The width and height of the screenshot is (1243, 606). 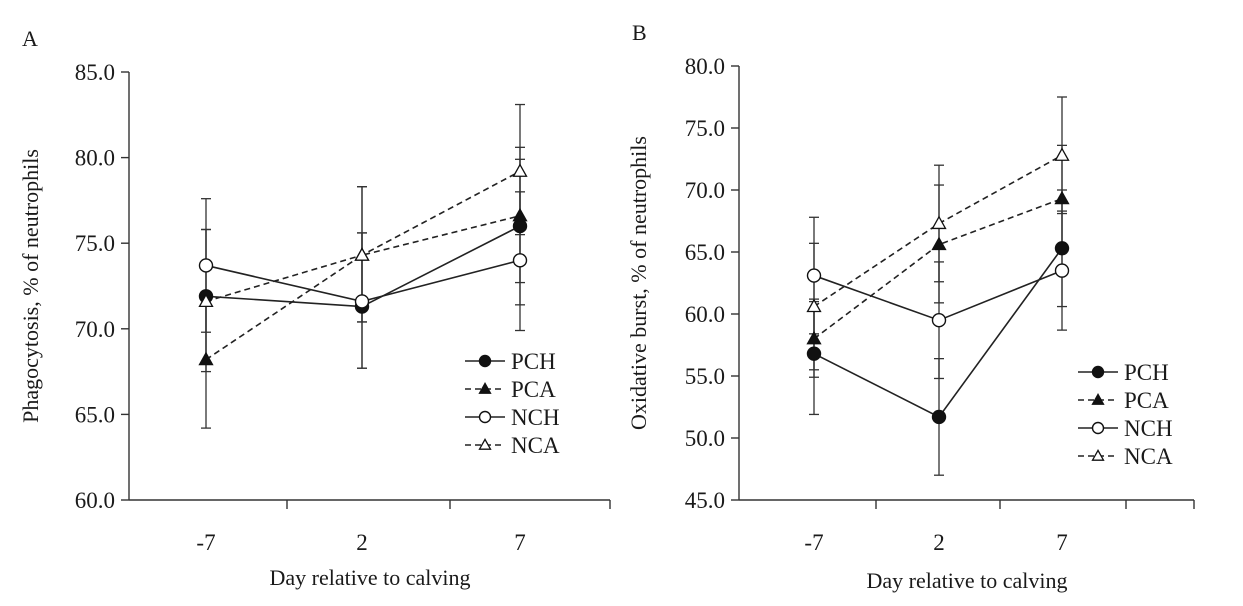 What do you see at coordinates (95, 329) in the screenshot?
I see `panel-a-y-tick-label: 70.0` at bounding box center [95, 329].